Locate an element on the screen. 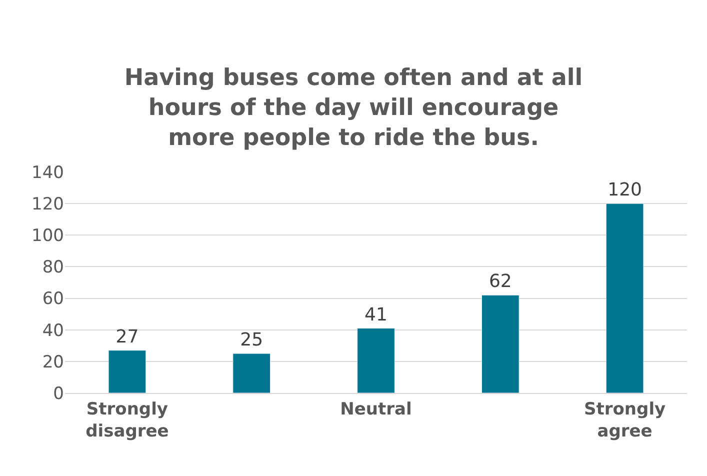 The width and height of the screenshot is (707, 476). y-tick-label: 40 is located at coordinates (53, 330).